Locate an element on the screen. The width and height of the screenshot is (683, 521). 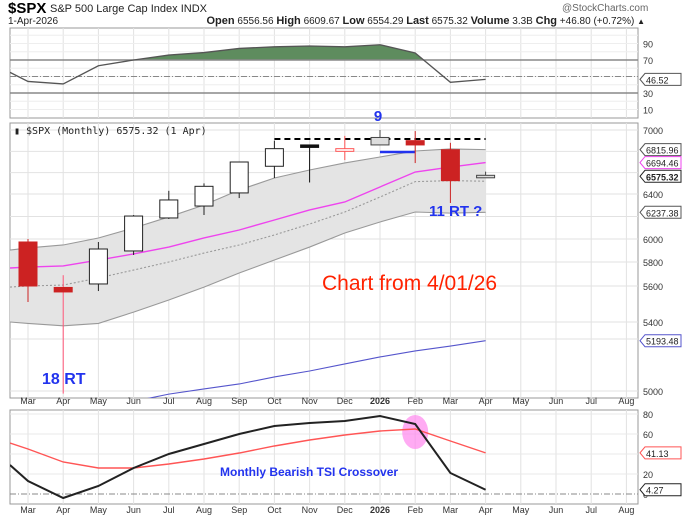
volume-value: 3.3B is located at coordinates (522, 21).